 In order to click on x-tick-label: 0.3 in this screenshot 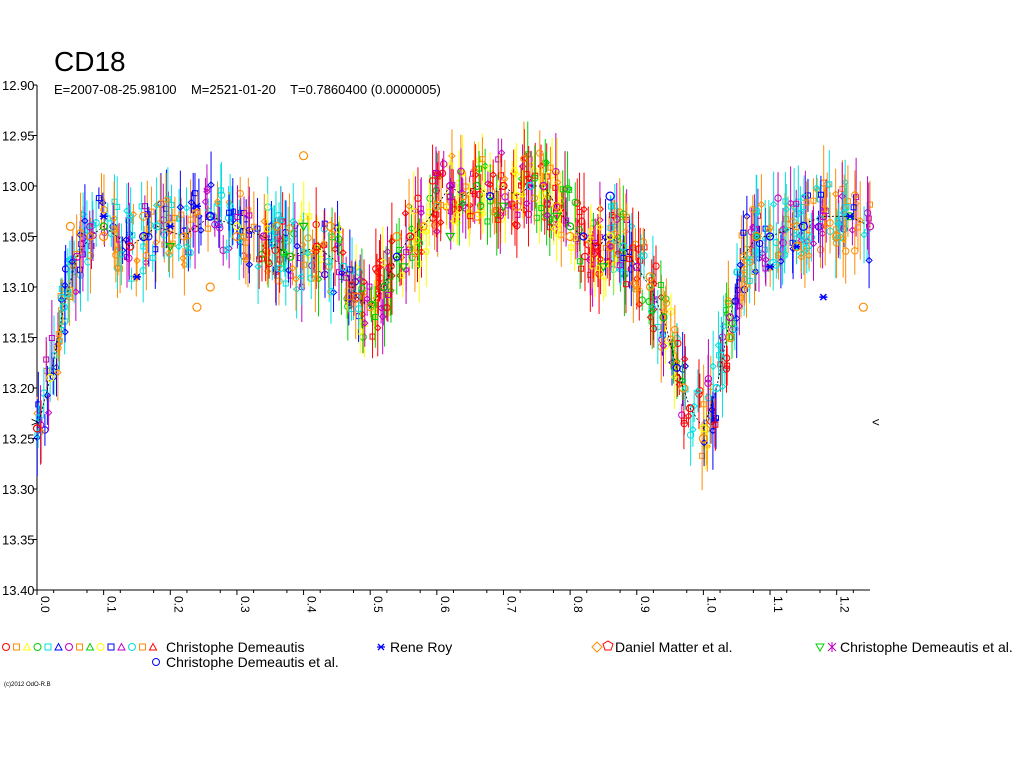, I will do `click(245, 604)`.